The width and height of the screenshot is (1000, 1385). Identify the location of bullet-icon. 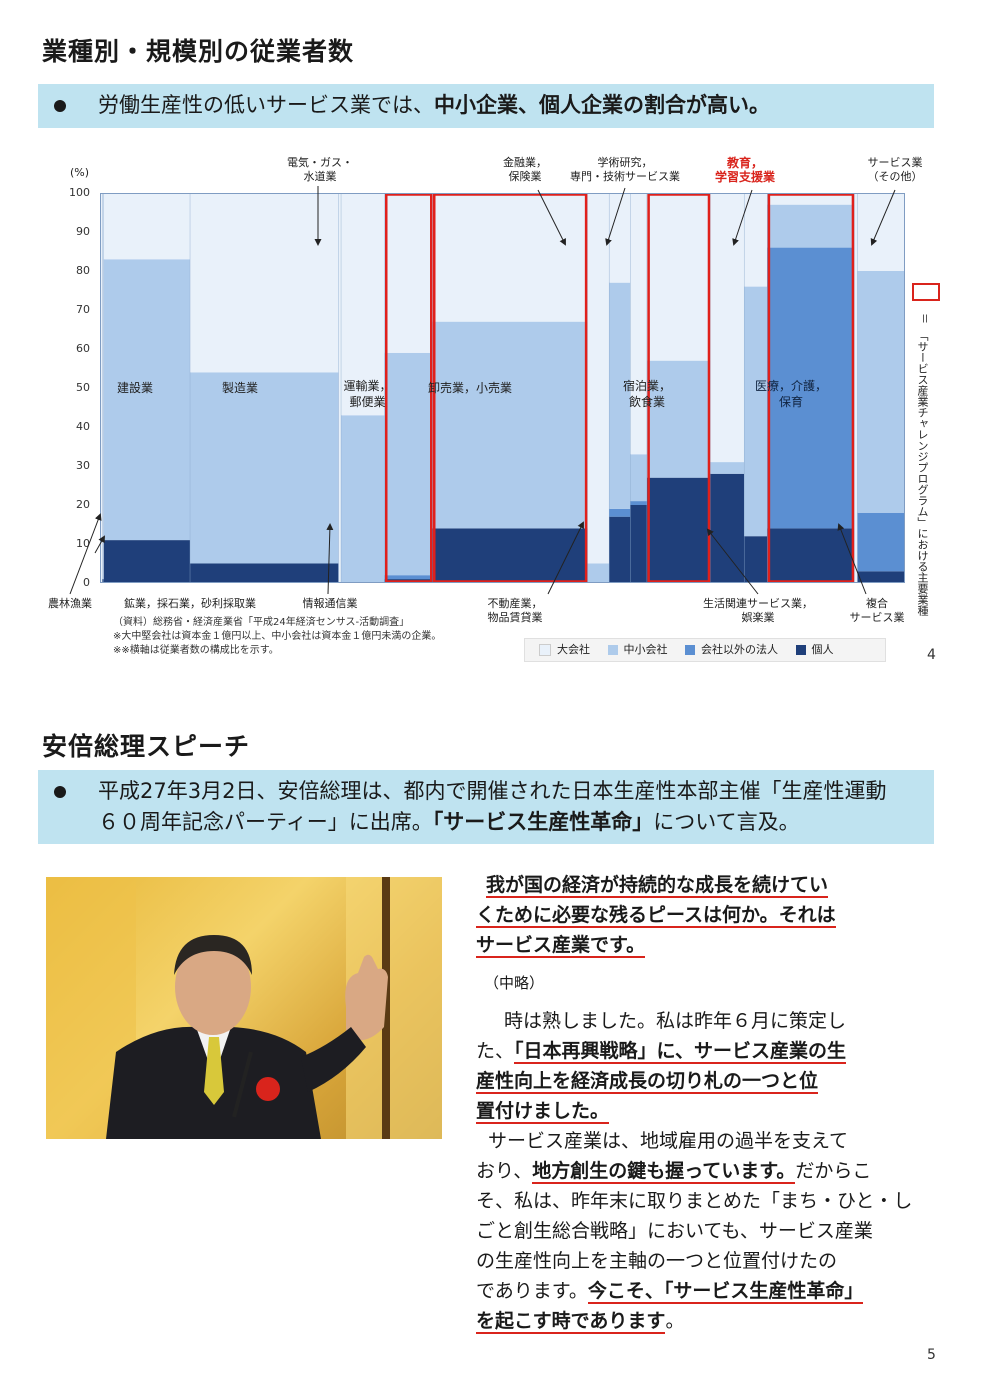
(60, 792).